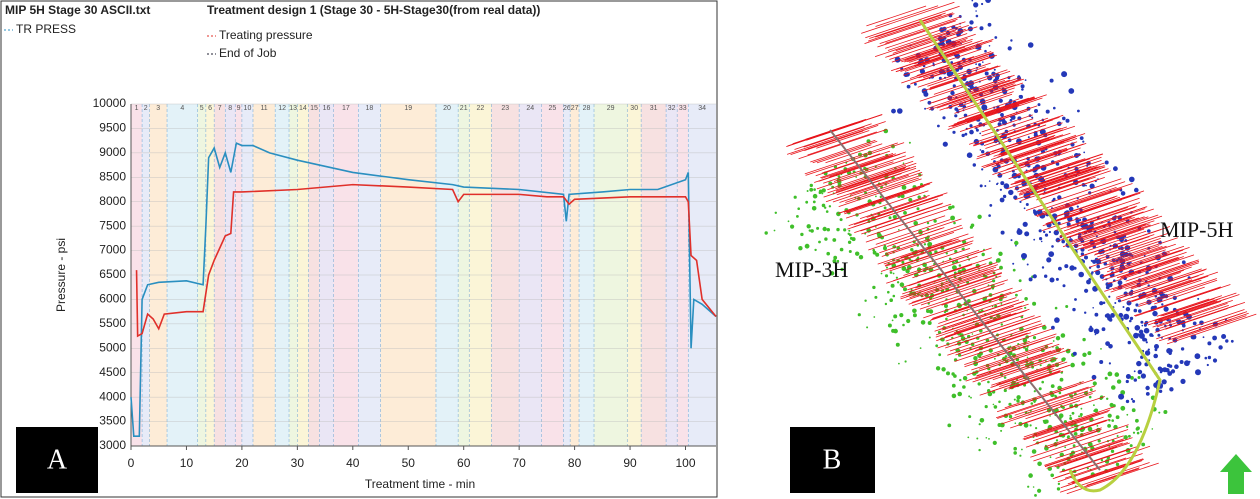 This screenshot has height=499, width=1260. Describe the element at coordinates (303, 108) in the screenshot. I see `stage-label: 14` at that location.